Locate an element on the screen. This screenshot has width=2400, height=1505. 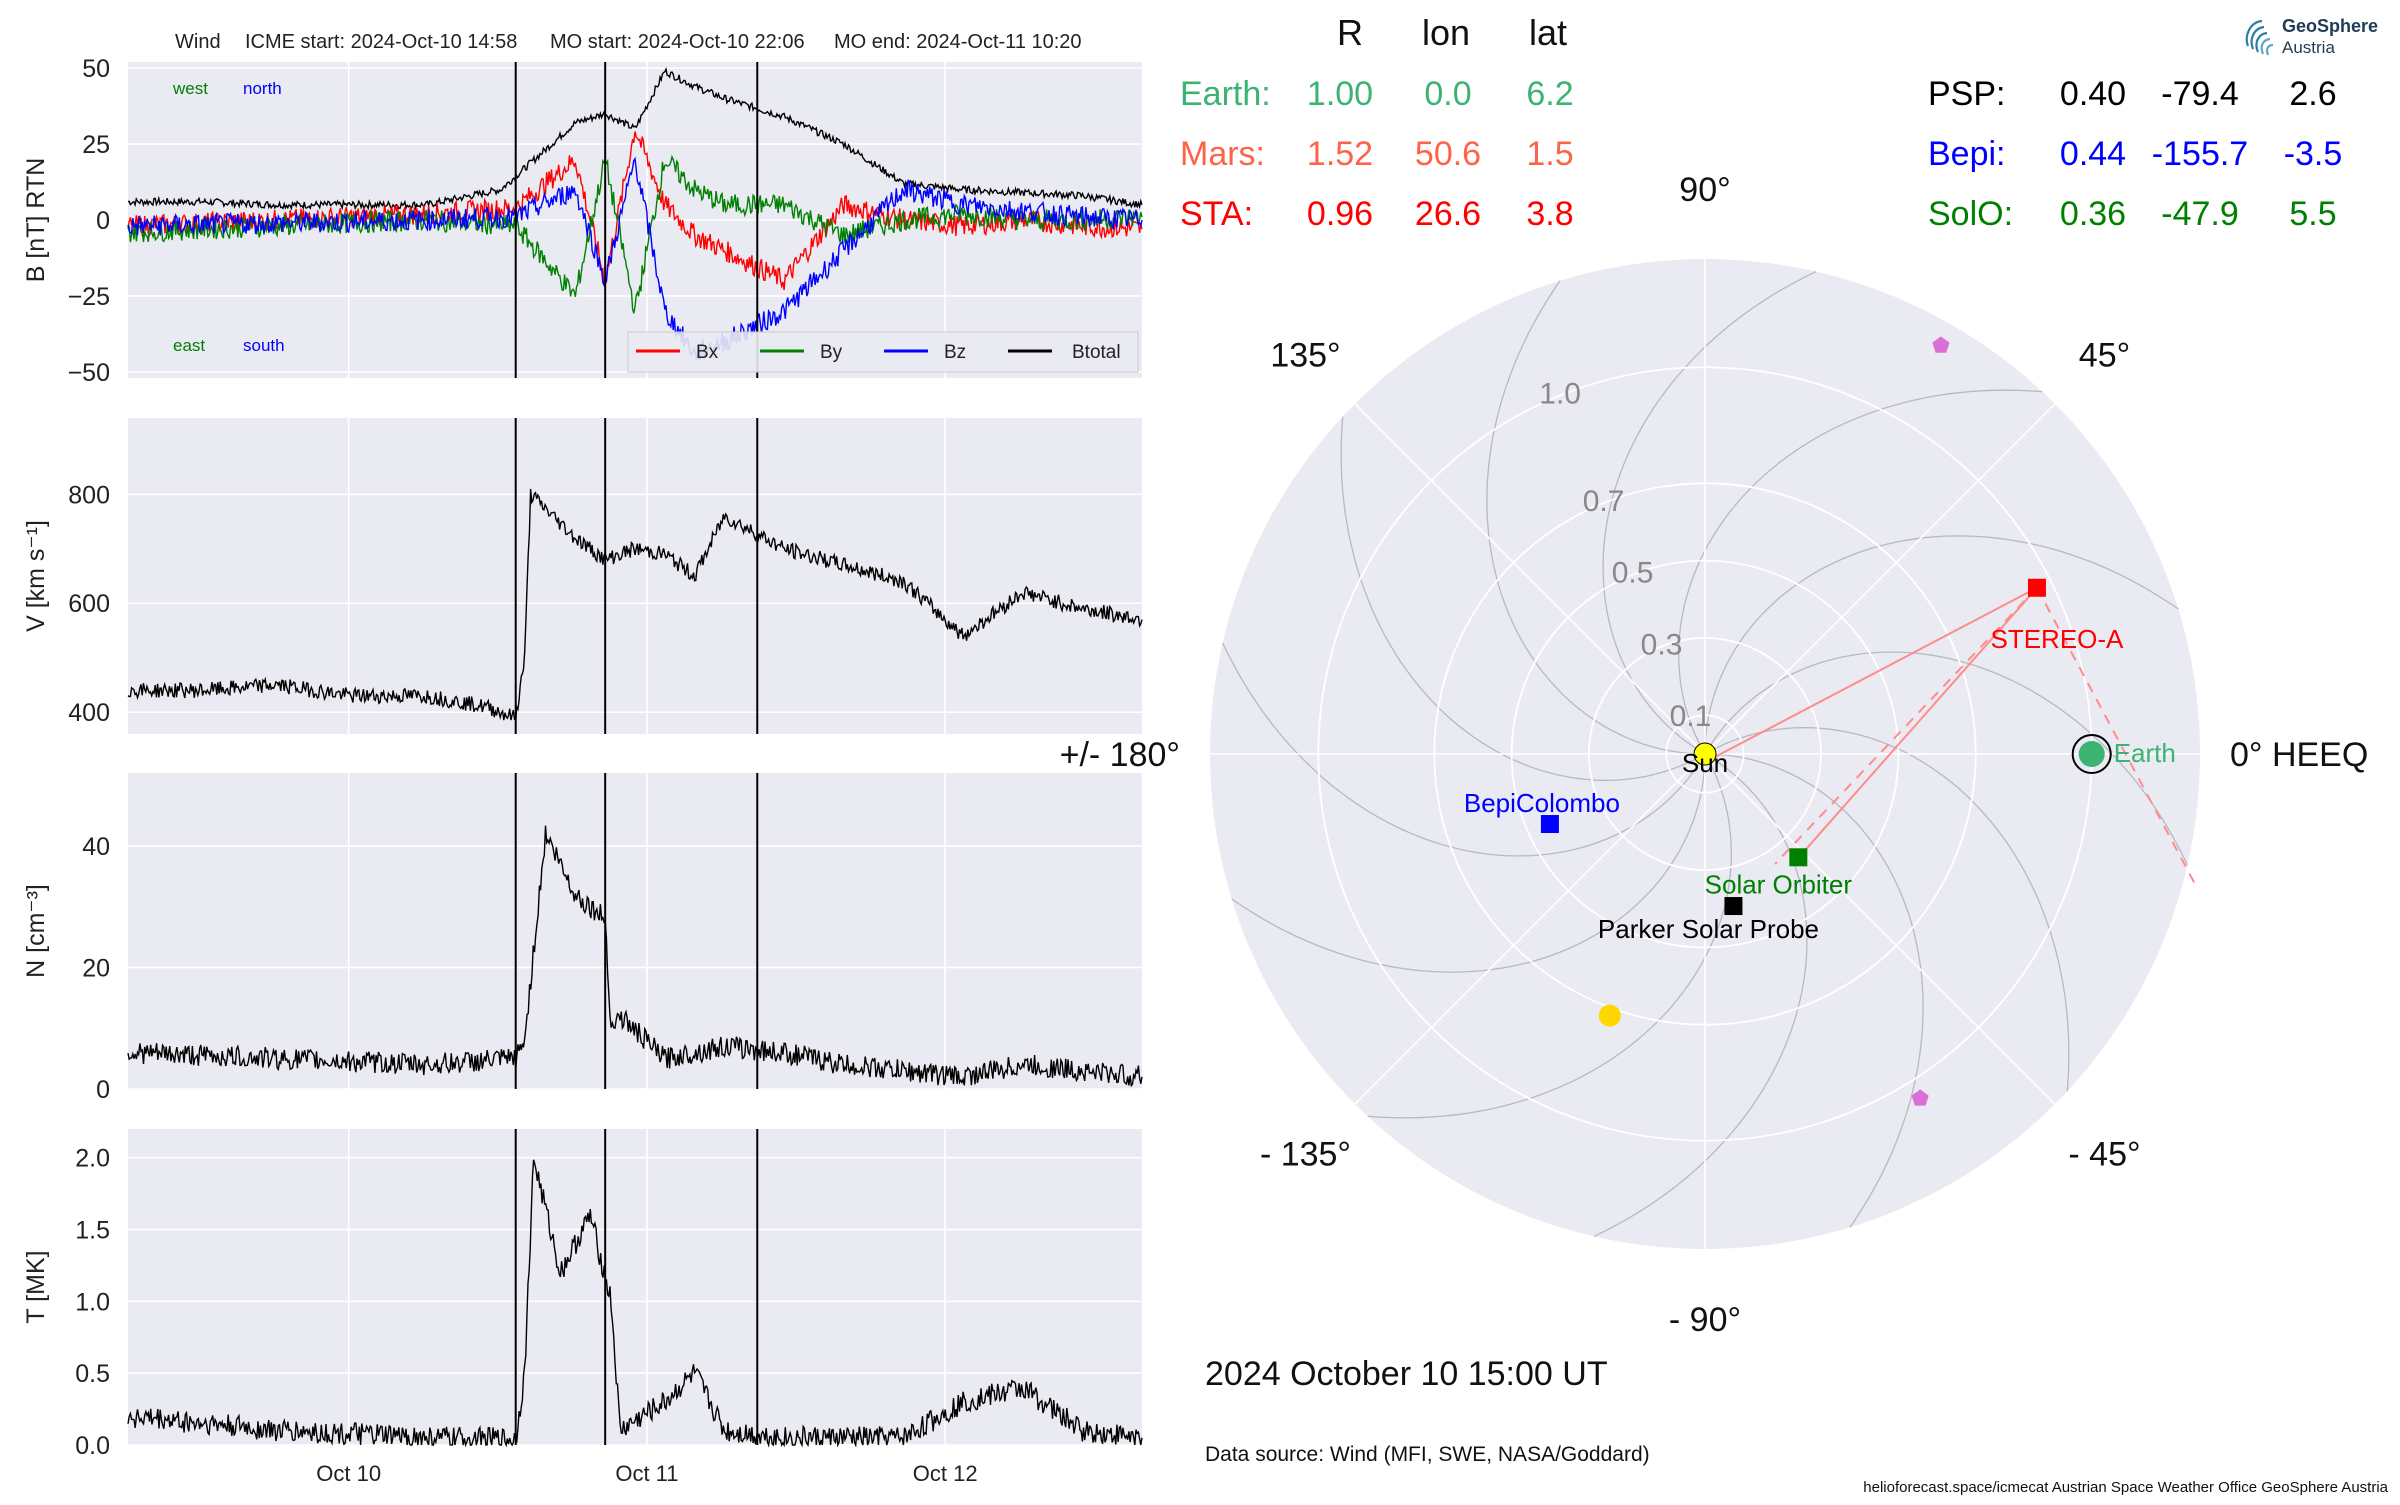
radial-tick-label: 0.3 is located at coordinates (1662, 644).